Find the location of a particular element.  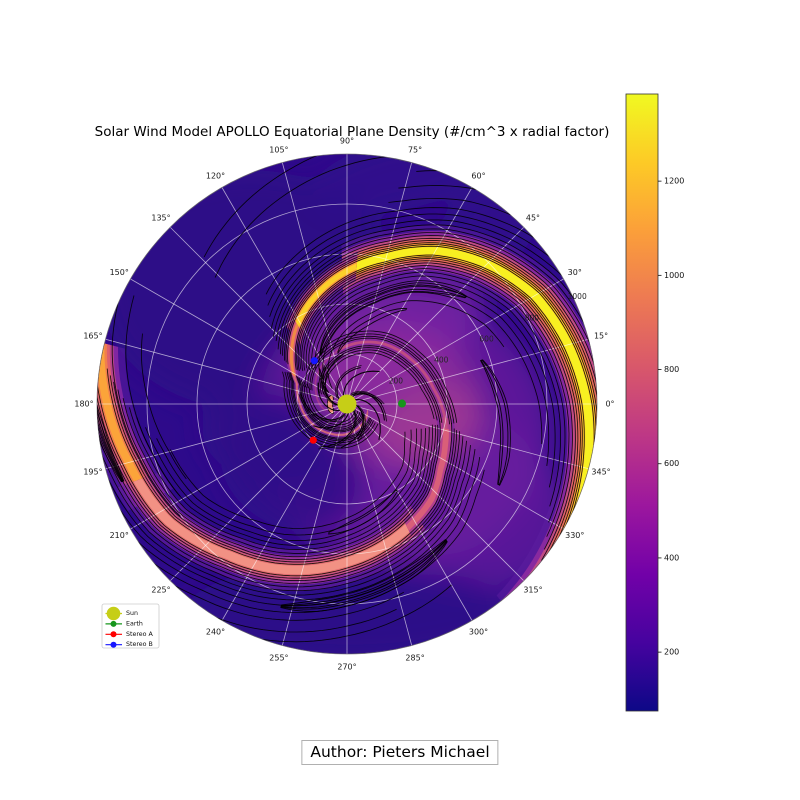

theta-tick-label: 180° is located at coordinates (83, 404).